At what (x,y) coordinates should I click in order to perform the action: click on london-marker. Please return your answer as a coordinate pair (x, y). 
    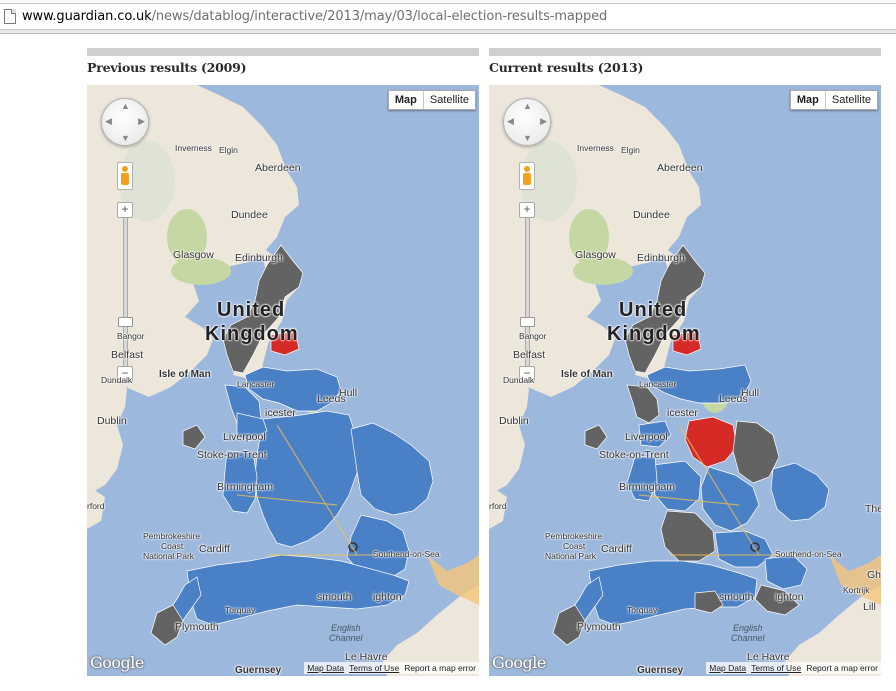
    Looking at the image, I should click on (755, 547).